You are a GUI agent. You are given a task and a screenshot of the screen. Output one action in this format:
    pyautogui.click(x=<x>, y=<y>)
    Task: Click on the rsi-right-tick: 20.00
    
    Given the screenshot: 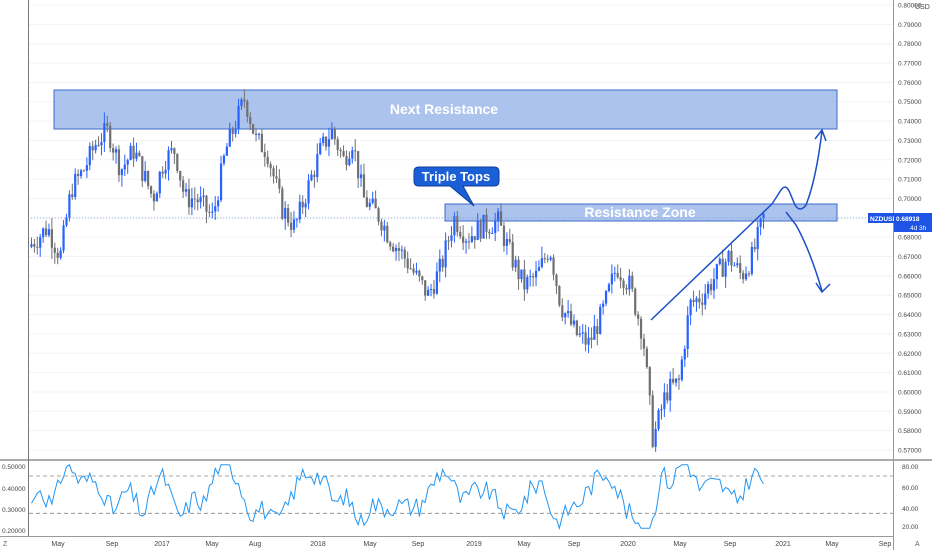 What is the action you would take?
    pyautogui.click(x=910, y=527)
    